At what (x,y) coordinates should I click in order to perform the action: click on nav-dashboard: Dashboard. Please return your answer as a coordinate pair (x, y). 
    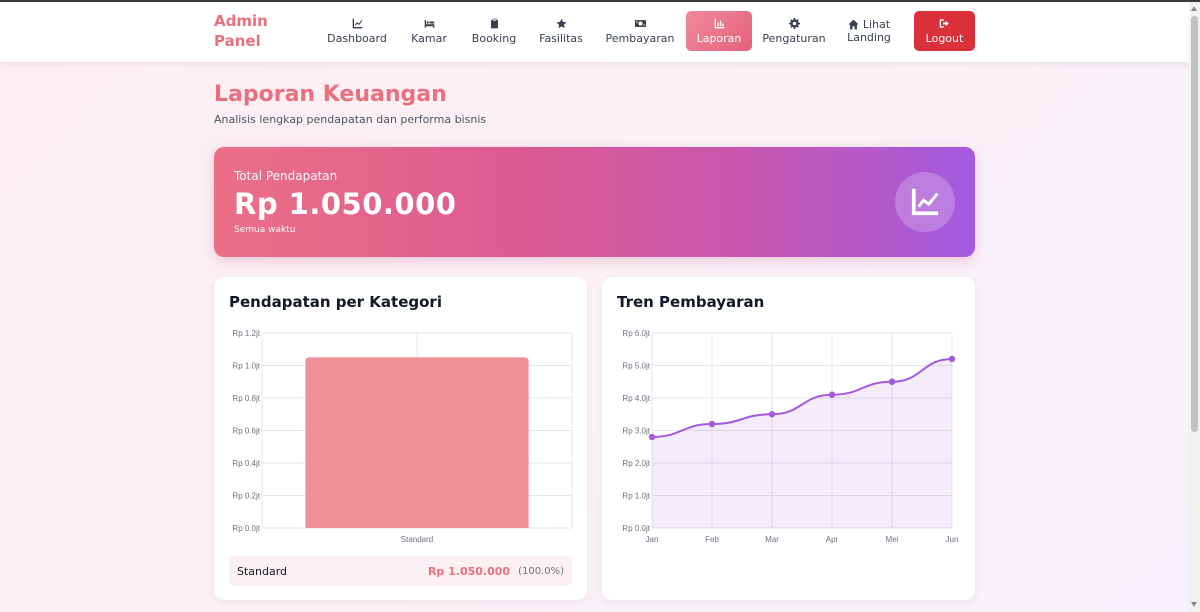
    Looking at the image, I should click on (357, 31).